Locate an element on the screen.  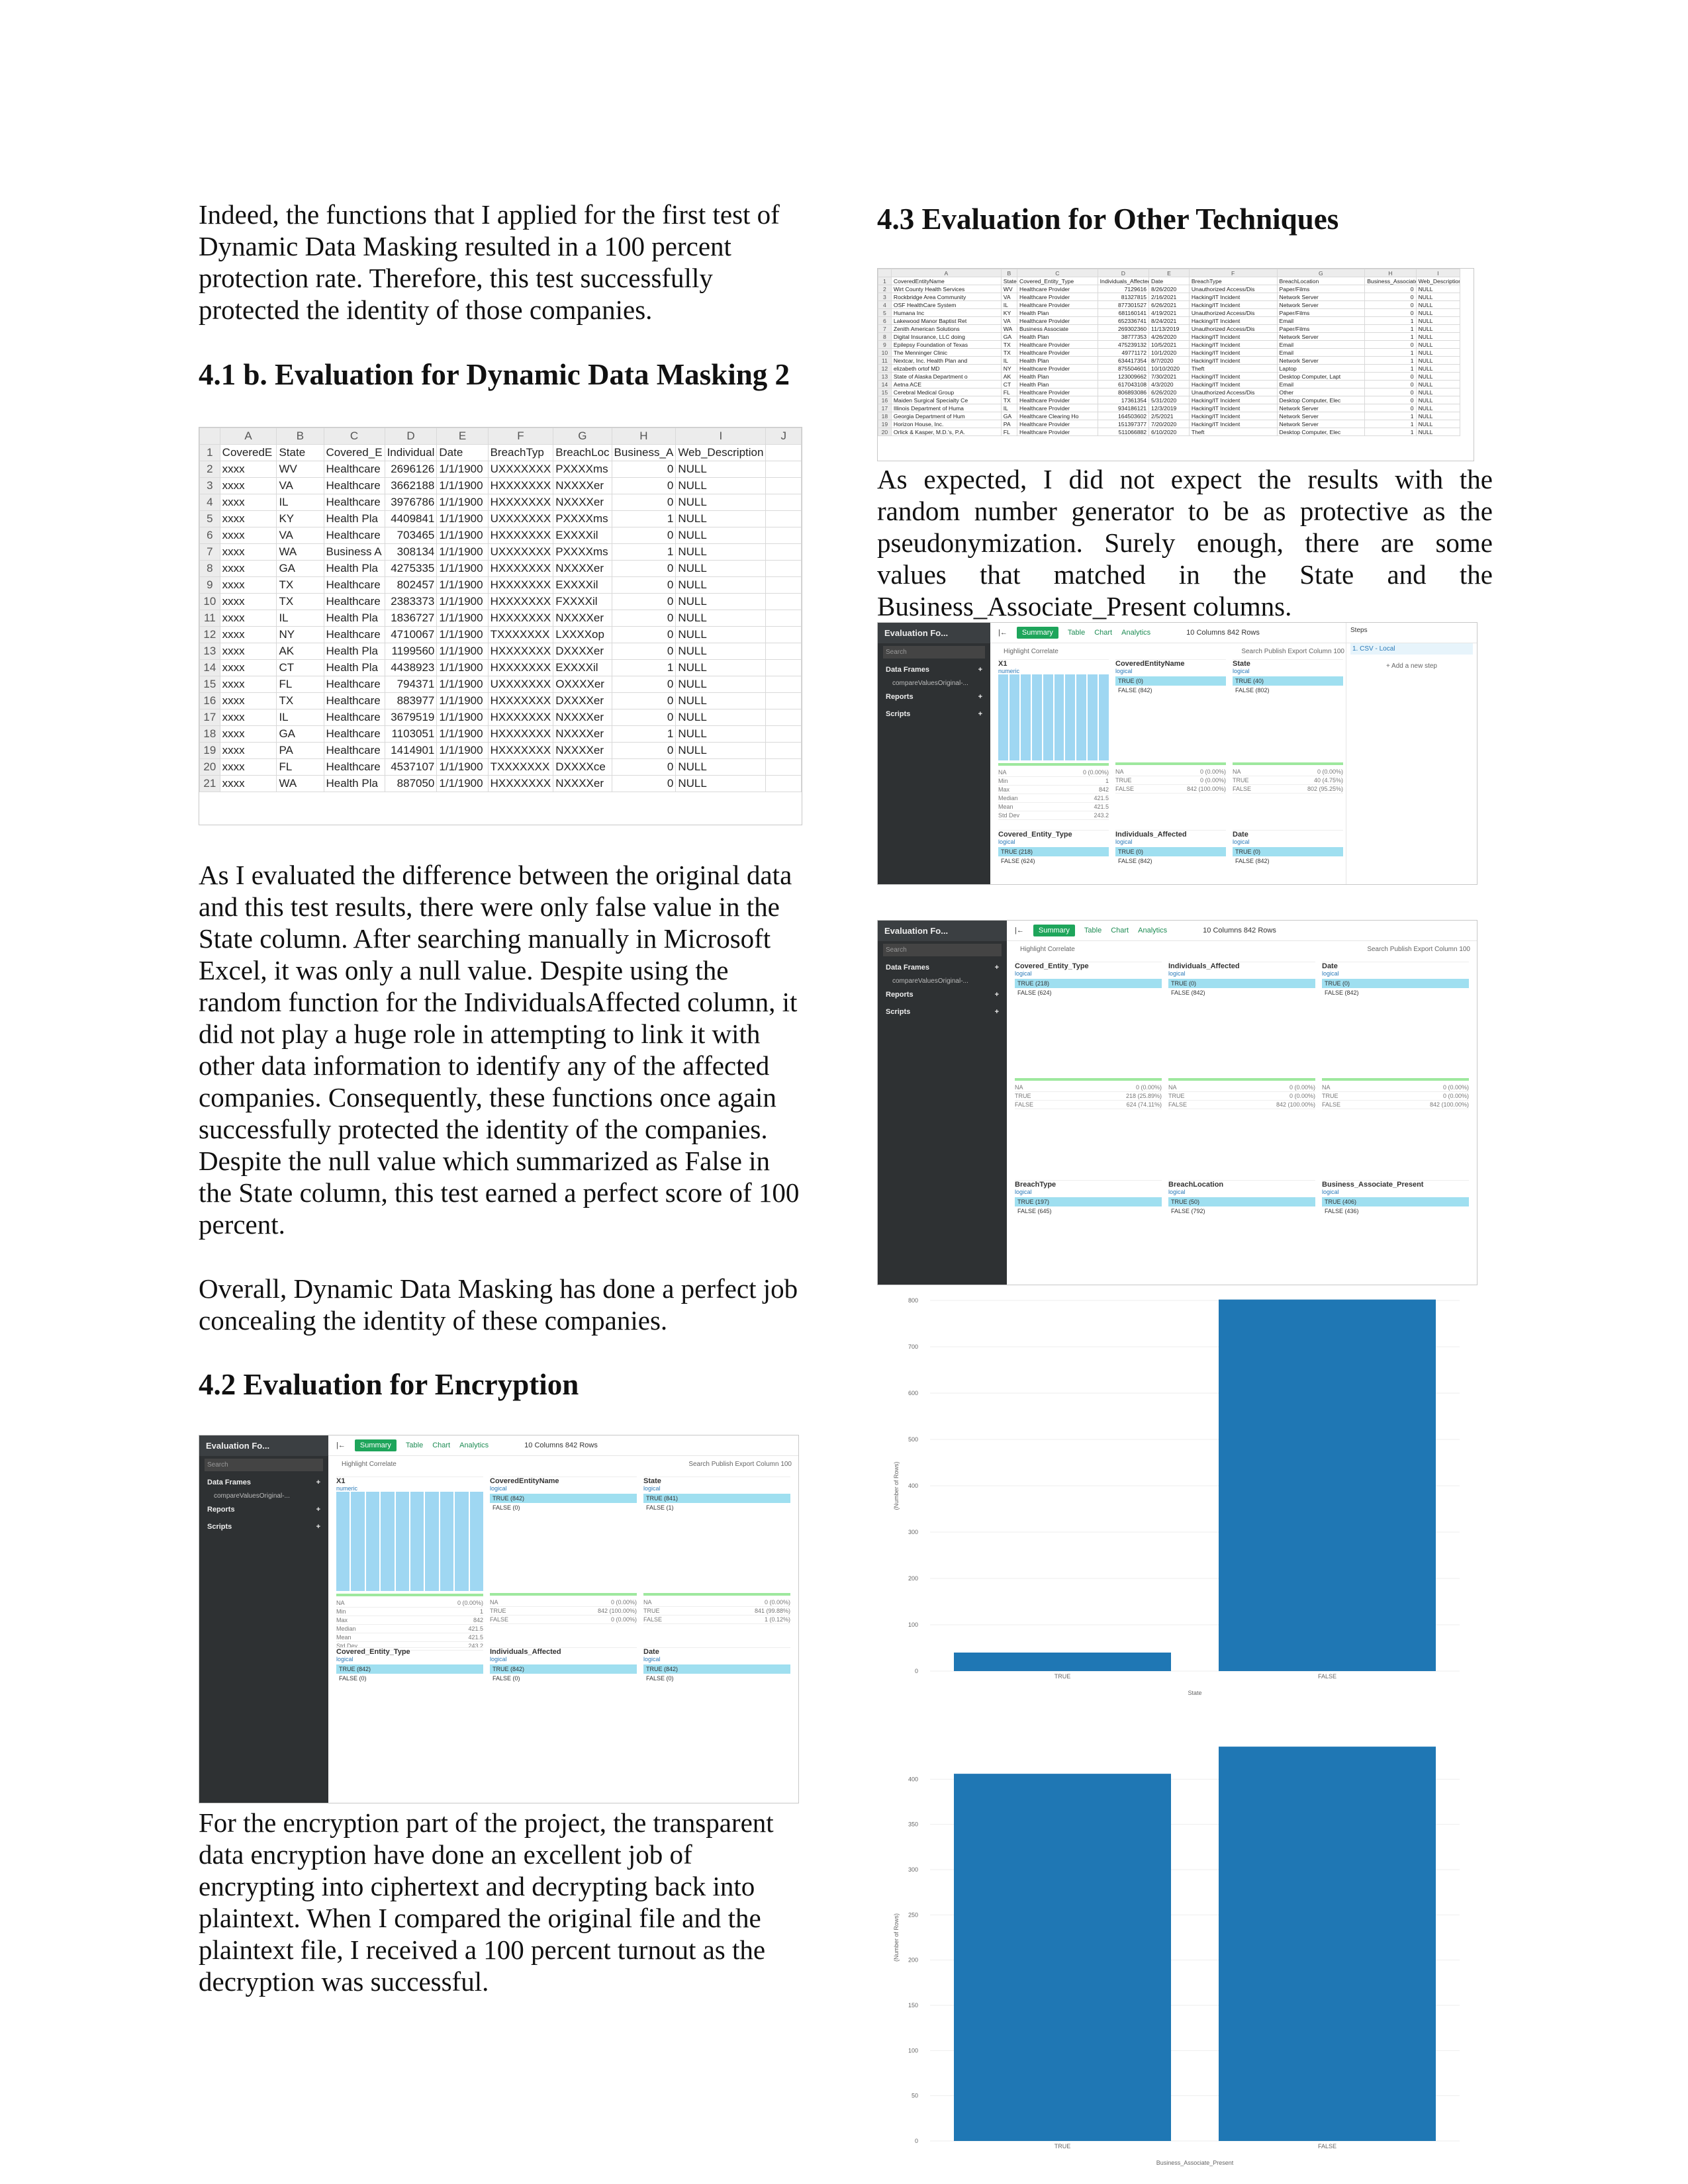
cell: 19 is located at coordinates (209, 751).